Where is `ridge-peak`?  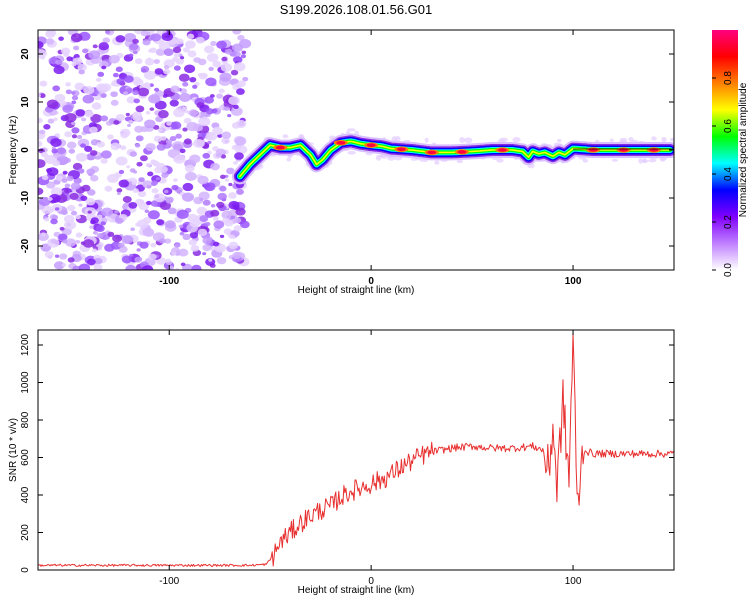
ridge-peak is located at coordinates (371, 145).